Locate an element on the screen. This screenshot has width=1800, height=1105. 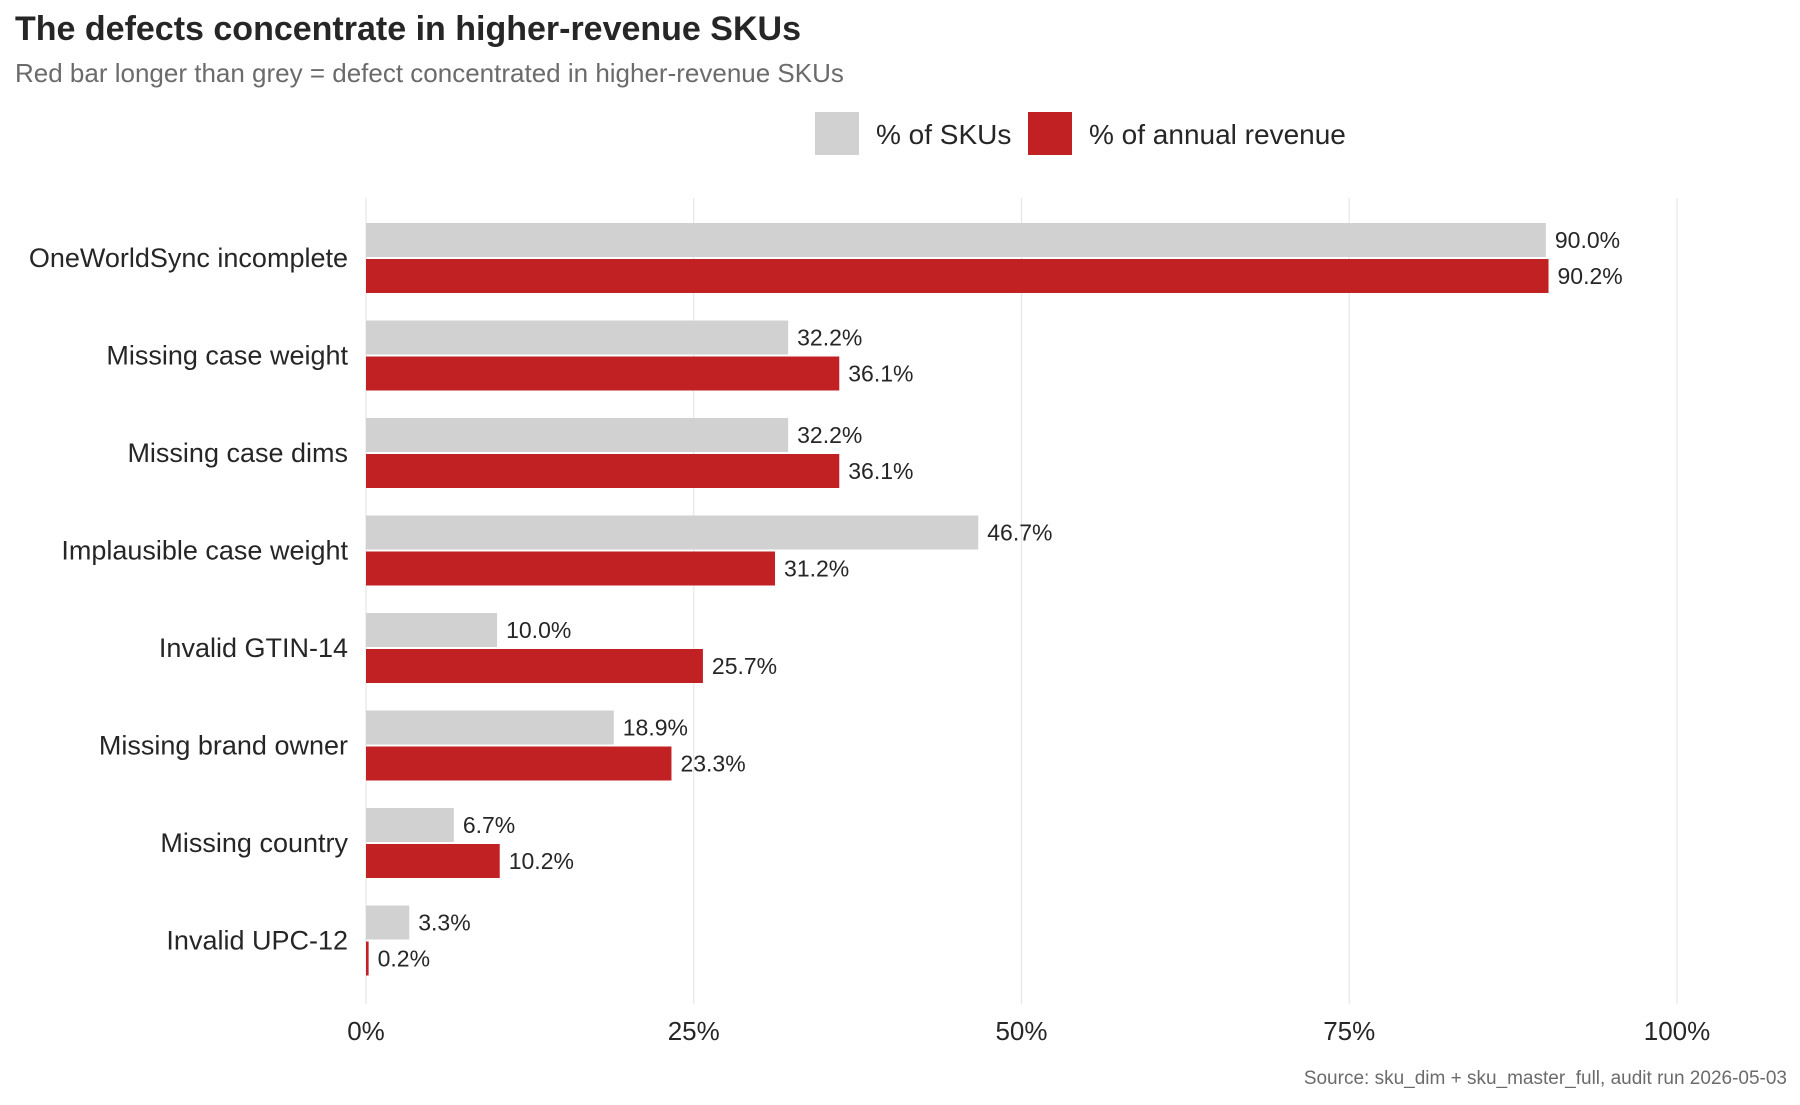
legend-swatch-skus is located at coordinates (837, 133).